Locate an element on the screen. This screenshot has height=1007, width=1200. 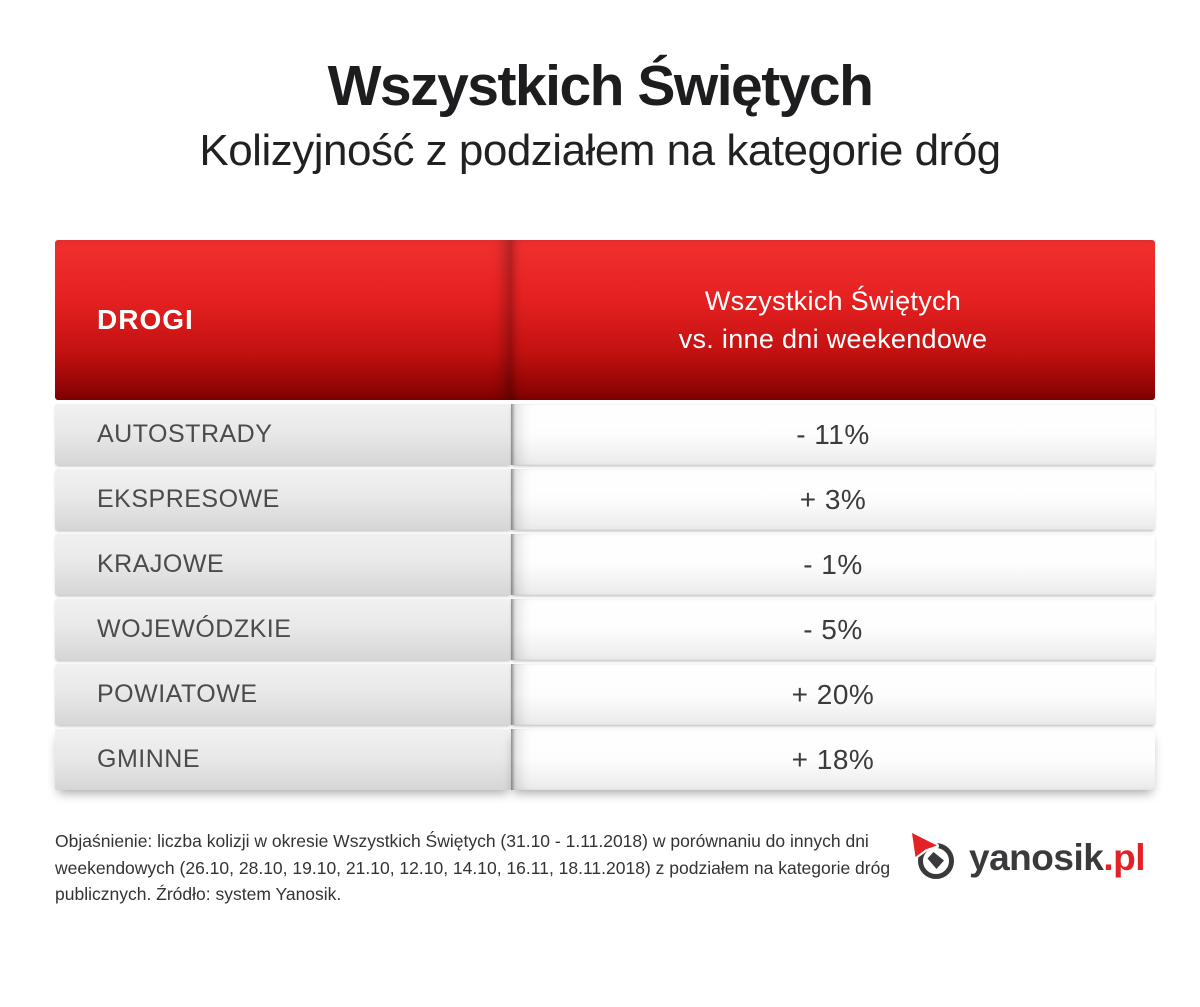
road-value-cell: - 1% is located at coordinates (833, 564).